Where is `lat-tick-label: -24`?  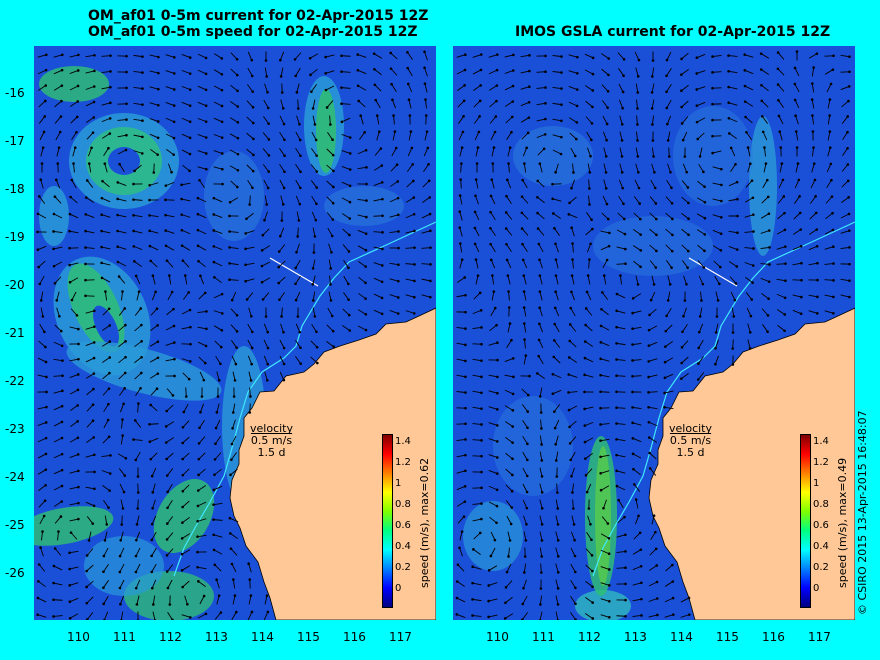
lat-tick-label: -24 is located at coordinates (15, 477).